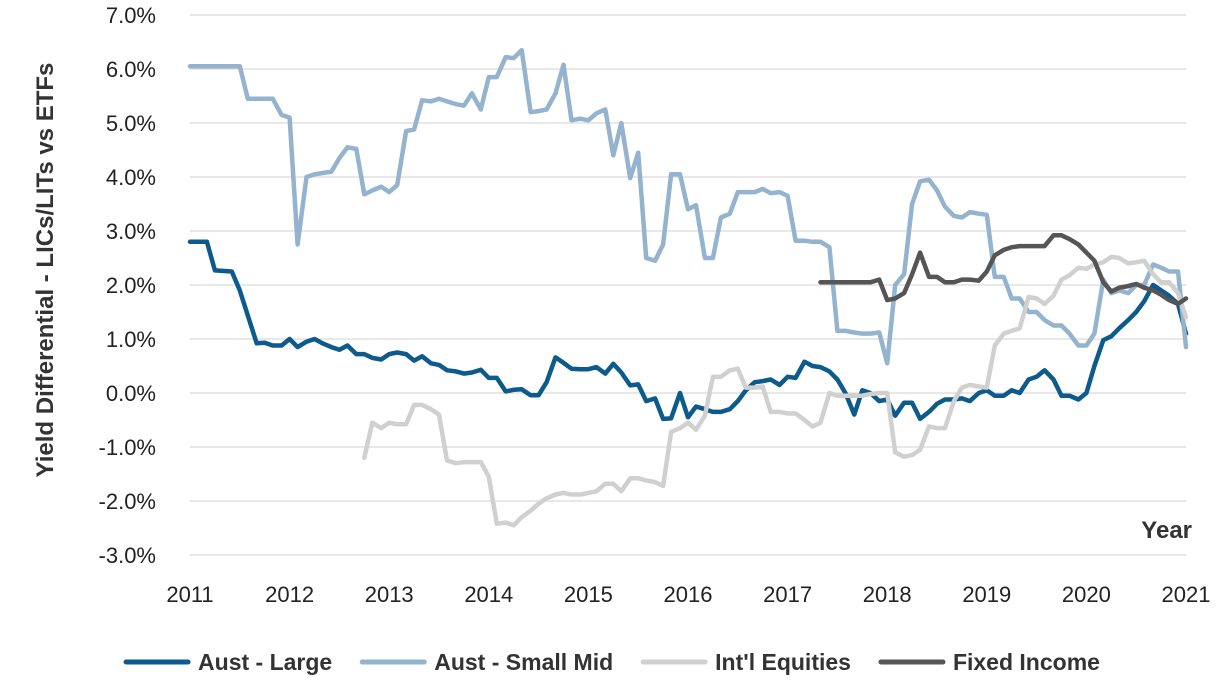  Describe the element at coordinates (1003, 270) in the screenshot. I see `series-line` at that location.